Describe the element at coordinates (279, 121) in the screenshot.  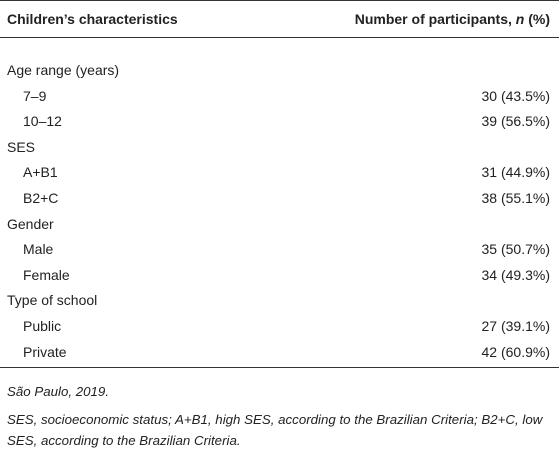
I see `data-row: 10–12 39 (56.5%)` at that location.